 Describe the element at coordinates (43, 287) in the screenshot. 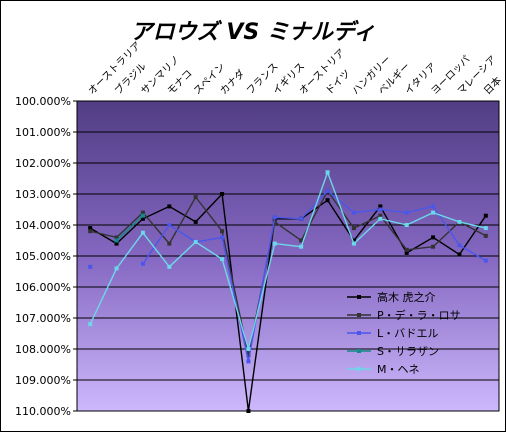

I see `y-tick-label: 106.000%` at that location.